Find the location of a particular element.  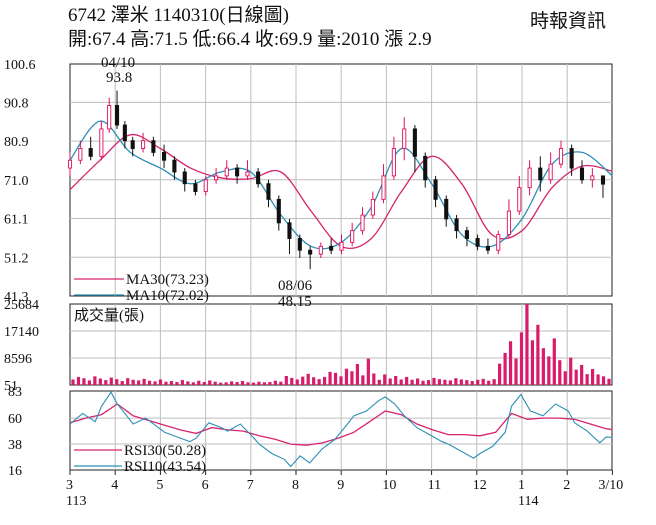

chart-title: 6742 澤米 1140310(日線圖) is located at coordinates (178, 15).